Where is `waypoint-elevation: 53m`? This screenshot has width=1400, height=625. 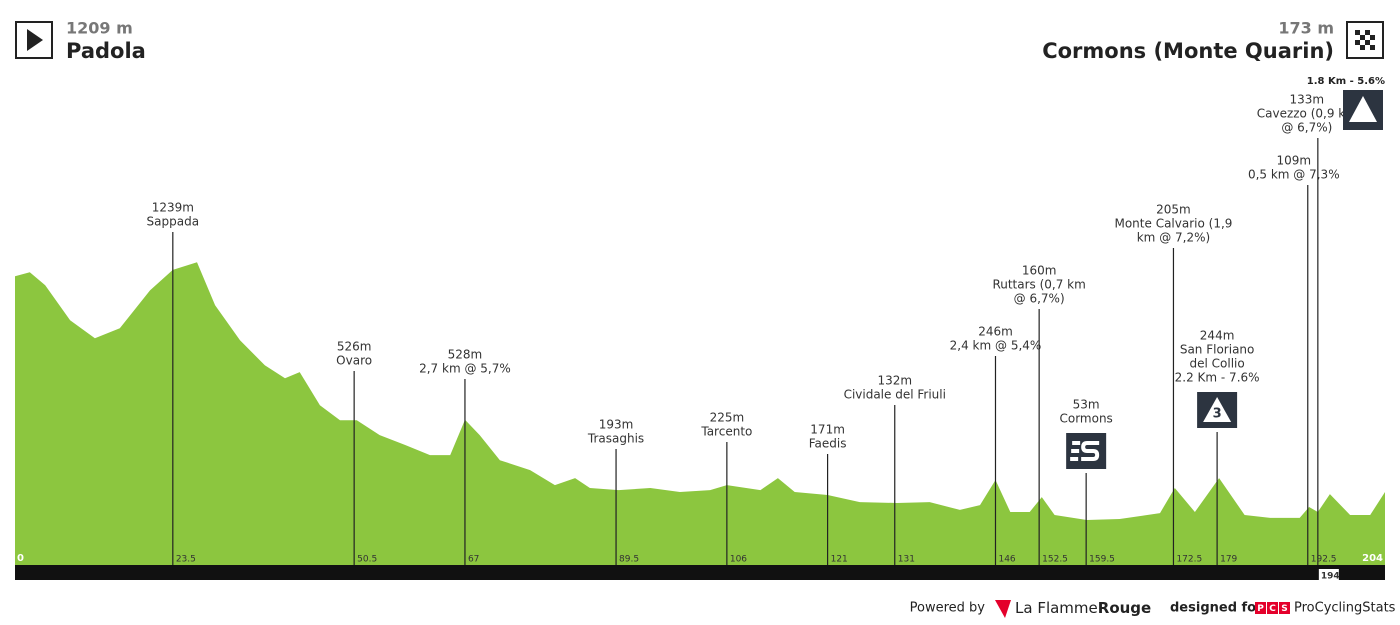
waypoint-elevation: 53m is located at coordinates (1086, 405).